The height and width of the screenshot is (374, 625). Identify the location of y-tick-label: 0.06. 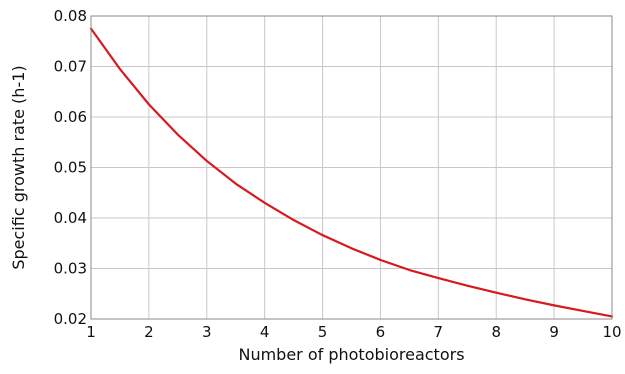
(70, 117).